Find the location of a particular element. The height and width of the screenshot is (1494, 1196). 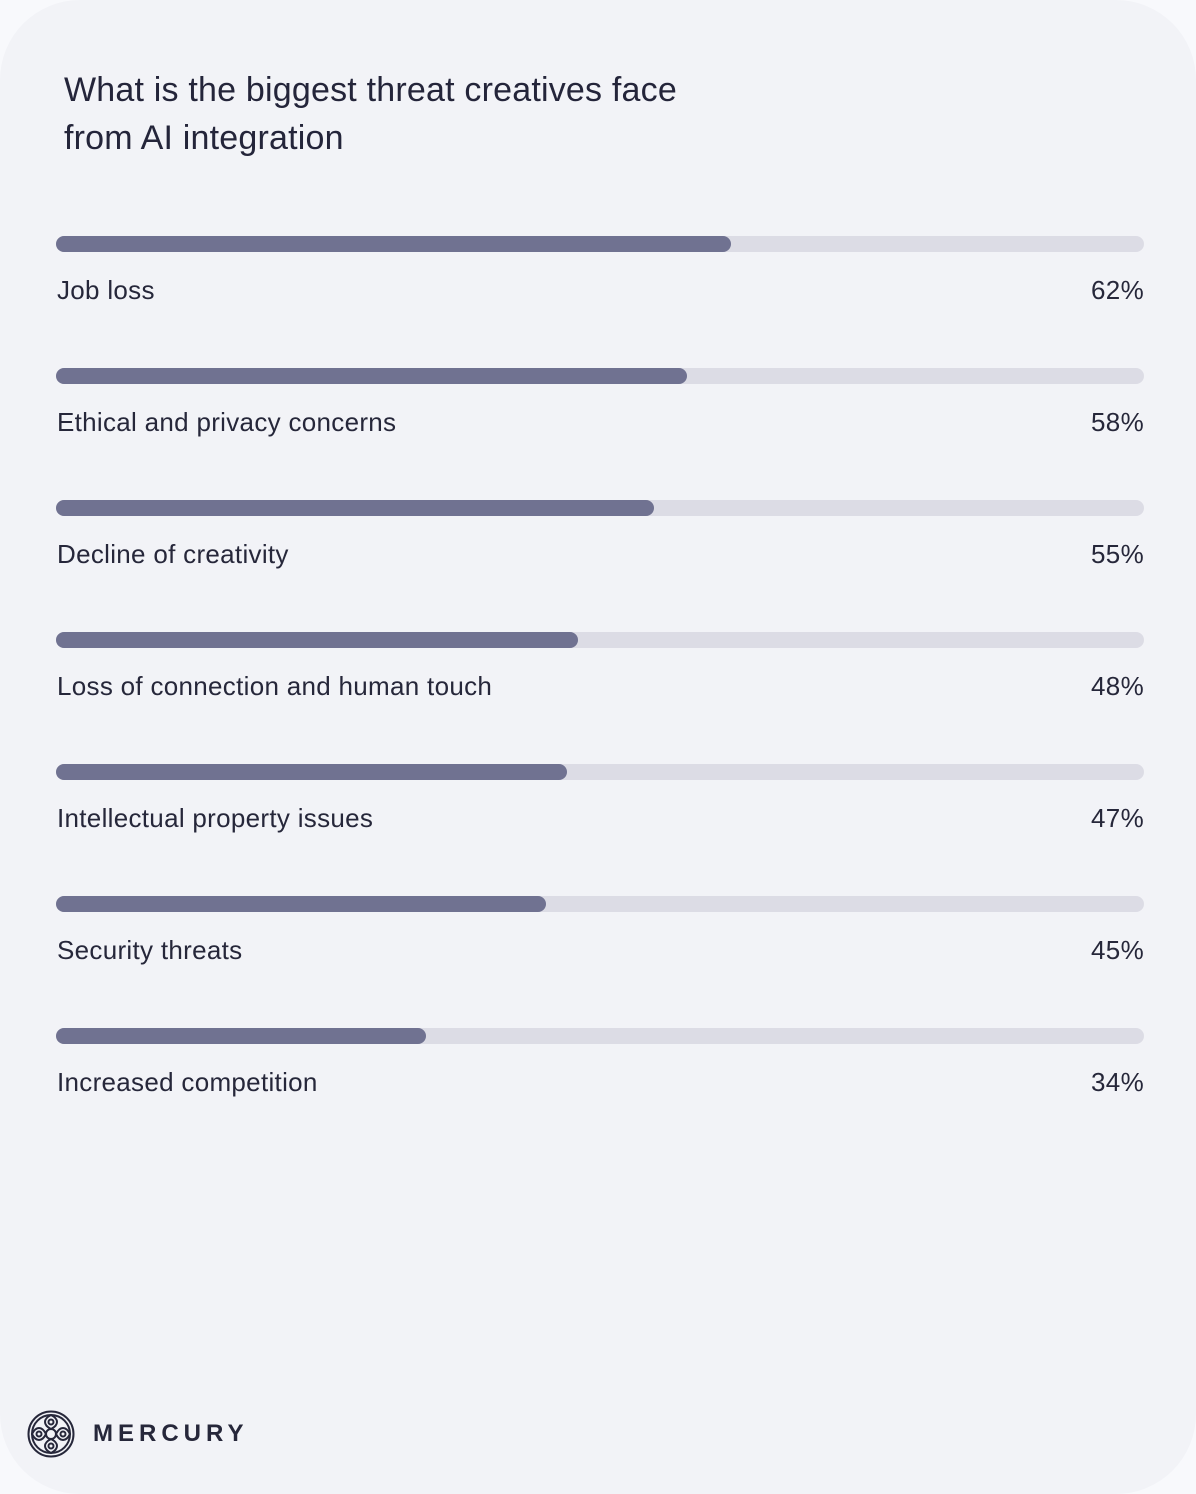

bar-label: Security threats is located at coordinates (150, 950).